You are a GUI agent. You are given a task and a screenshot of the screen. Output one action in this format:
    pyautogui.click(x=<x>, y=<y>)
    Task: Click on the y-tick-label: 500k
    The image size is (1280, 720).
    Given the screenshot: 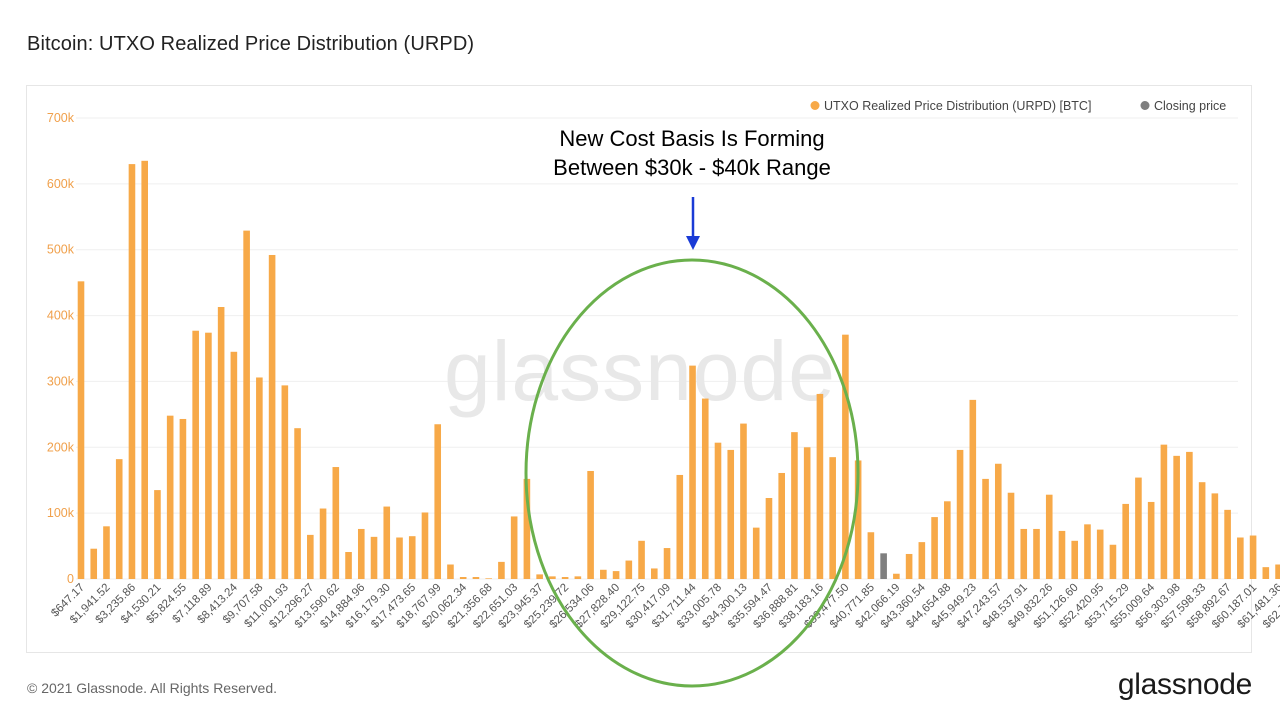 What is the action you would take?
    pyautogui.click(x=61, y=250)
    